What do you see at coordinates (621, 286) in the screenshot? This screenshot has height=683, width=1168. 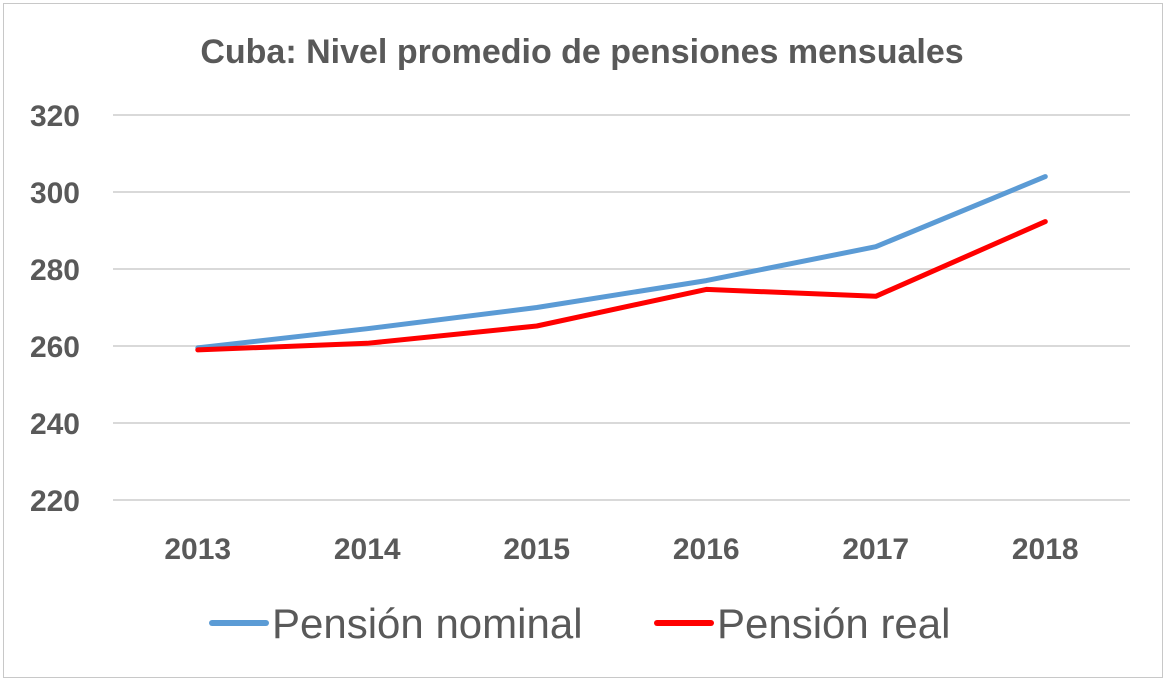 I see `series-line-pension-real` at bounding box center [621, 286].